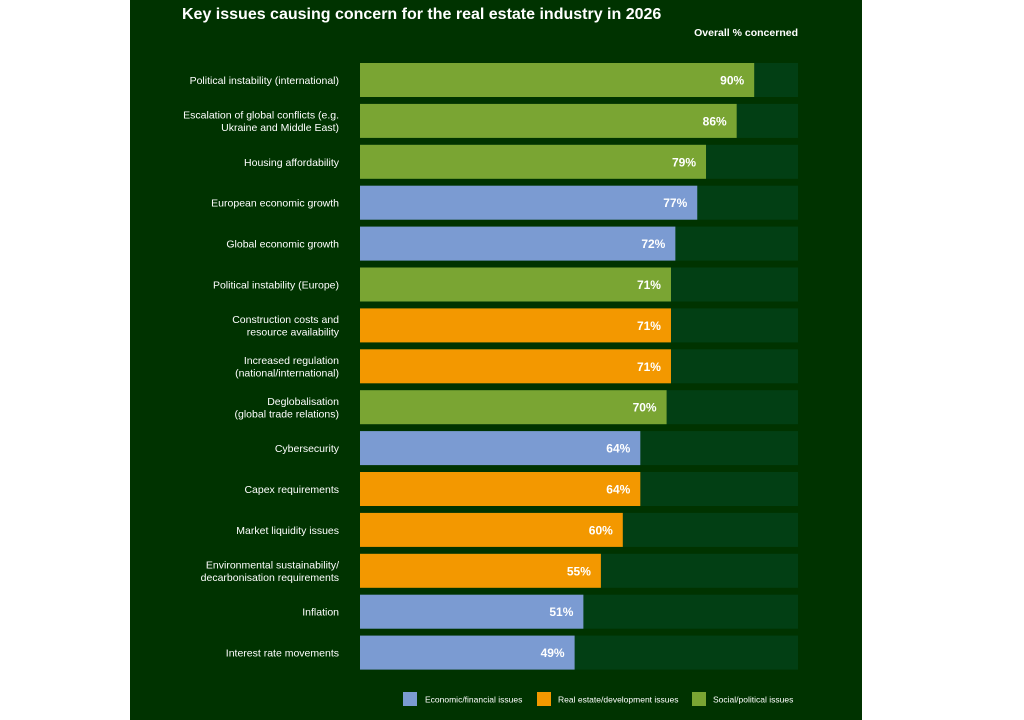 This screenshot has height=720, width=1024. I want to click on data-label: 55%, so click(579, 571).